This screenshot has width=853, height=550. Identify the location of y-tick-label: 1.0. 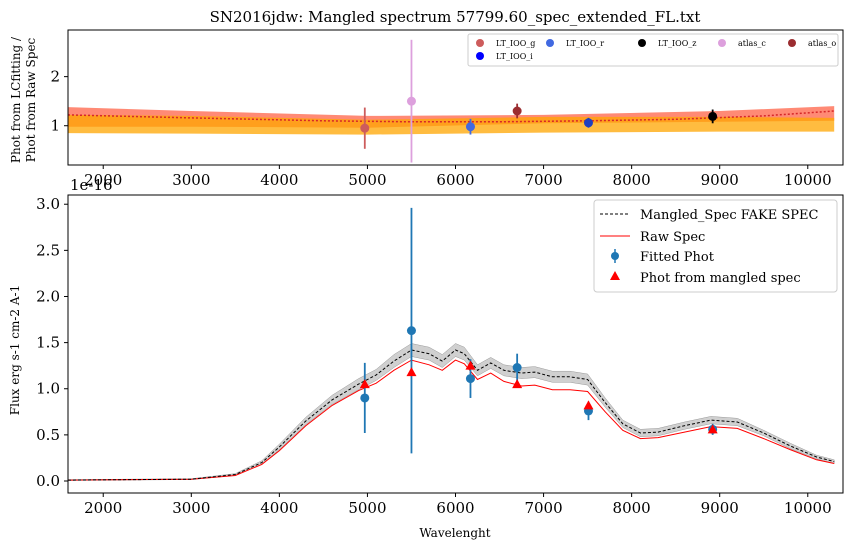
(48, 389).